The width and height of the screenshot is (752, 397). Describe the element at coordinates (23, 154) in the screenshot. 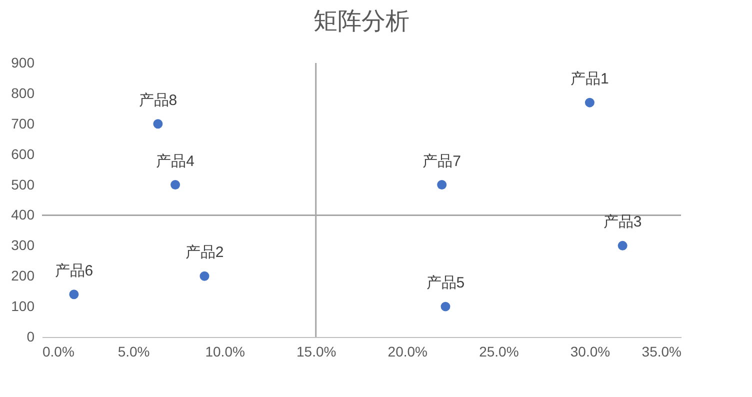

I see `y-tick-label: 600` at that location.